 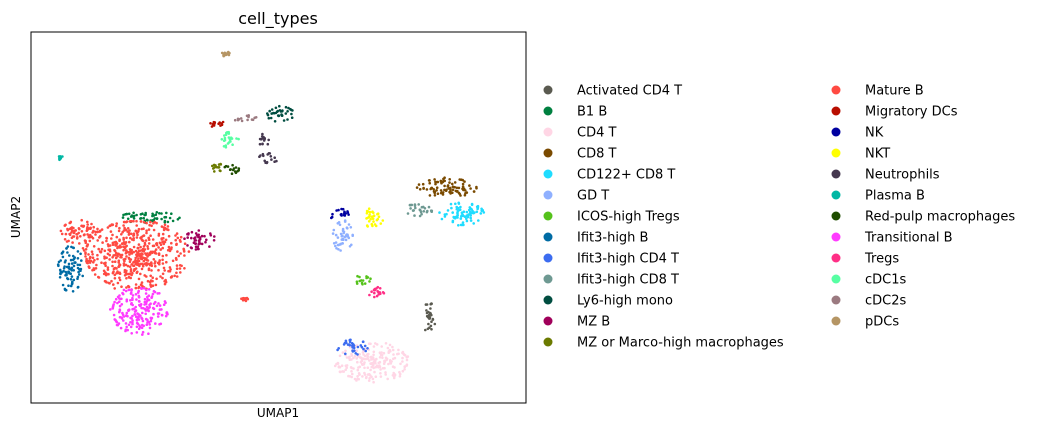 I want to click on legend-item: GD T, so click(x=576, y=196).